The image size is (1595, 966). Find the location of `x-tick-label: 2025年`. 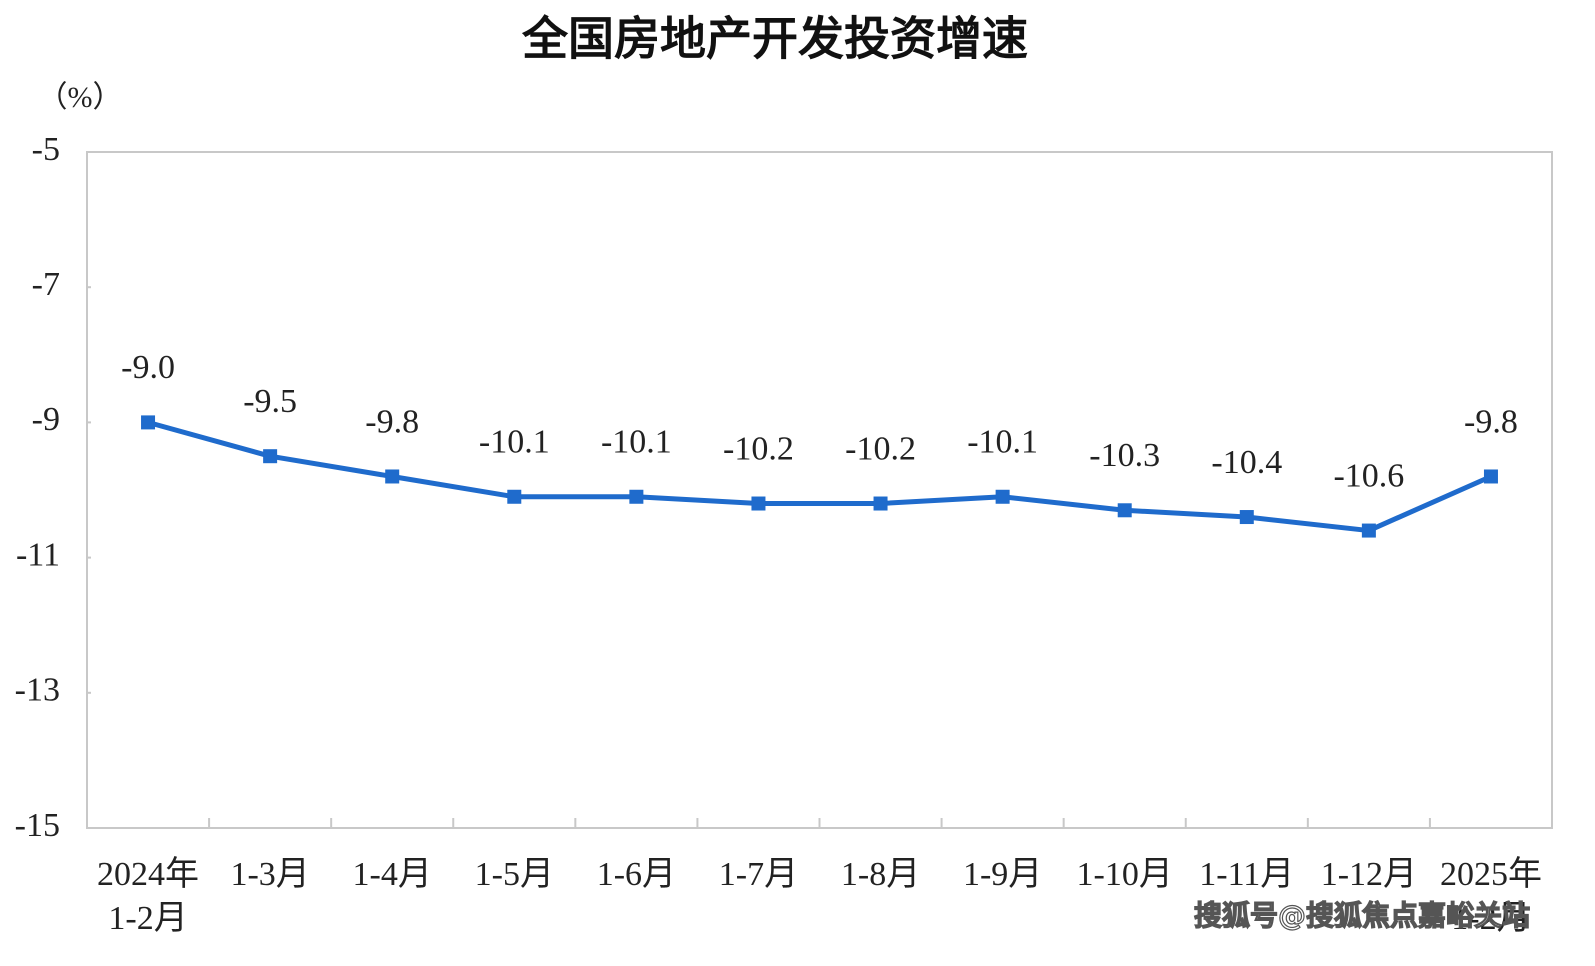

x-tick-label: 2025年 is located at coordinates (1491, 874).